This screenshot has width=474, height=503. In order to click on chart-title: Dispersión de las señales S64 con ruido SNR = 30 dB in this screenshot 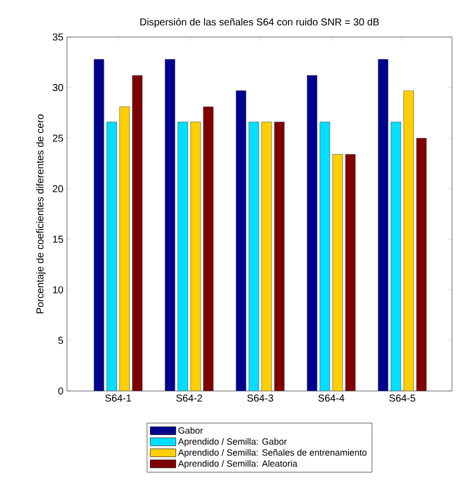, I will do `click(259, 23)`.